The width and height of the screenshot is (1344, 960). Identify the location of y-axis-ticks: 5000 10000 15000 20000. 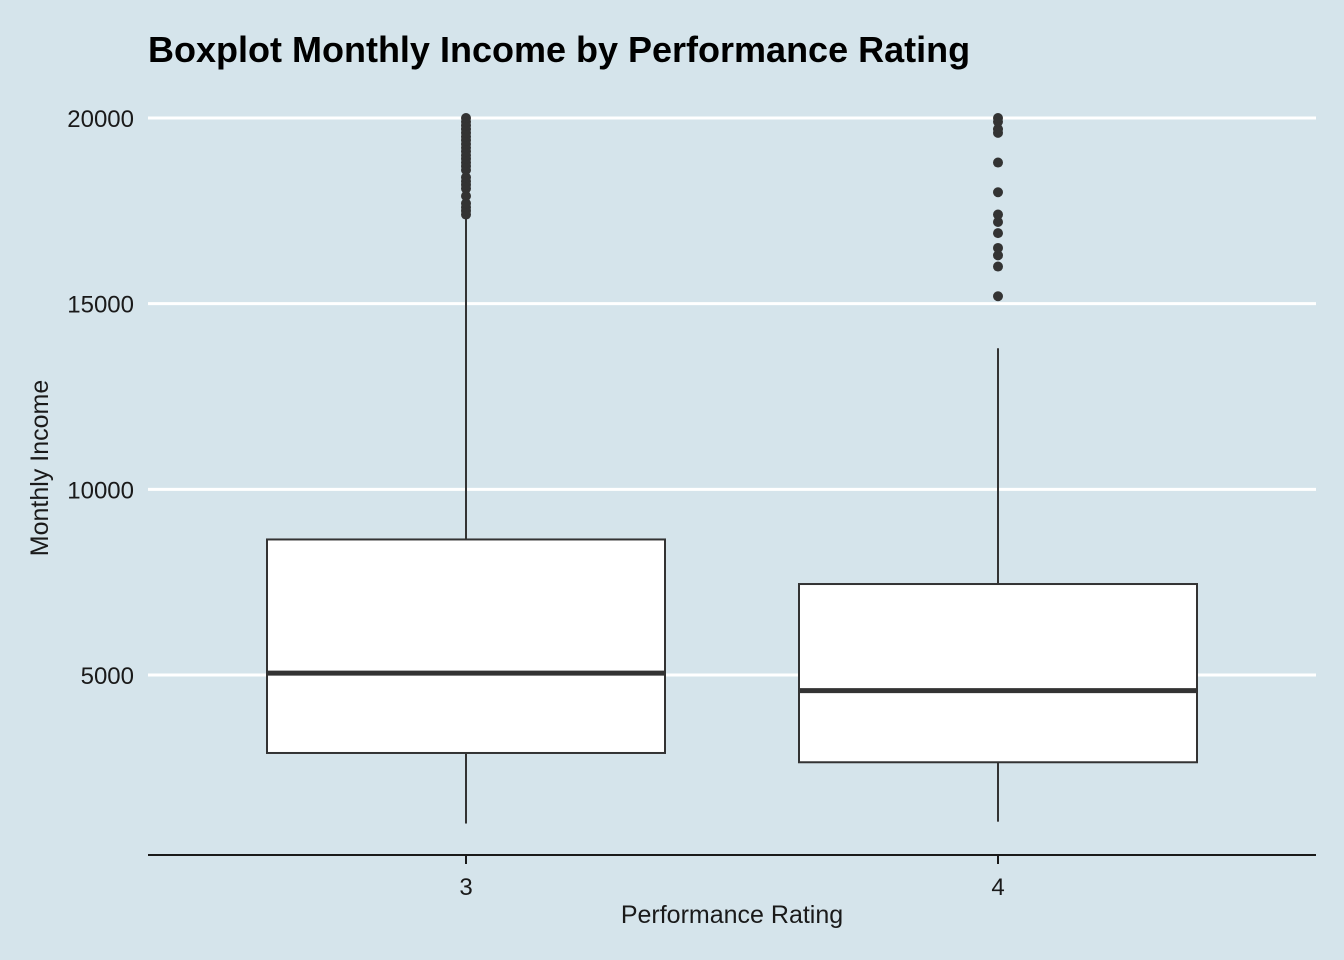
(100, 398).